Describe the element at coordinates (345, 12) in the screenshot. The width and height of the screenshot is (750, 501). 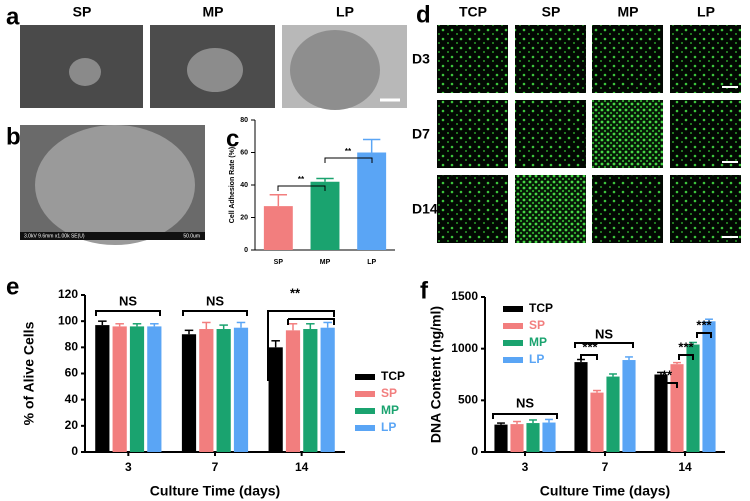
I see `image-label: LP` at that location.